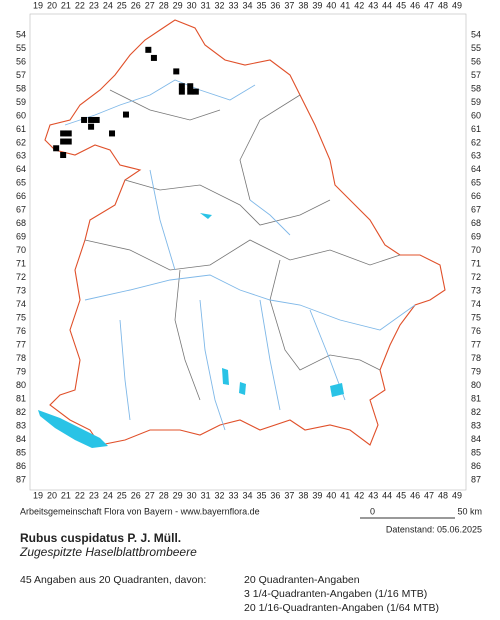 This screenshot has height=620, width=500. What do you see at coordinates (476, 75) in the screenshot?
I see `row-label: 57` at bounding box center [476, 75].